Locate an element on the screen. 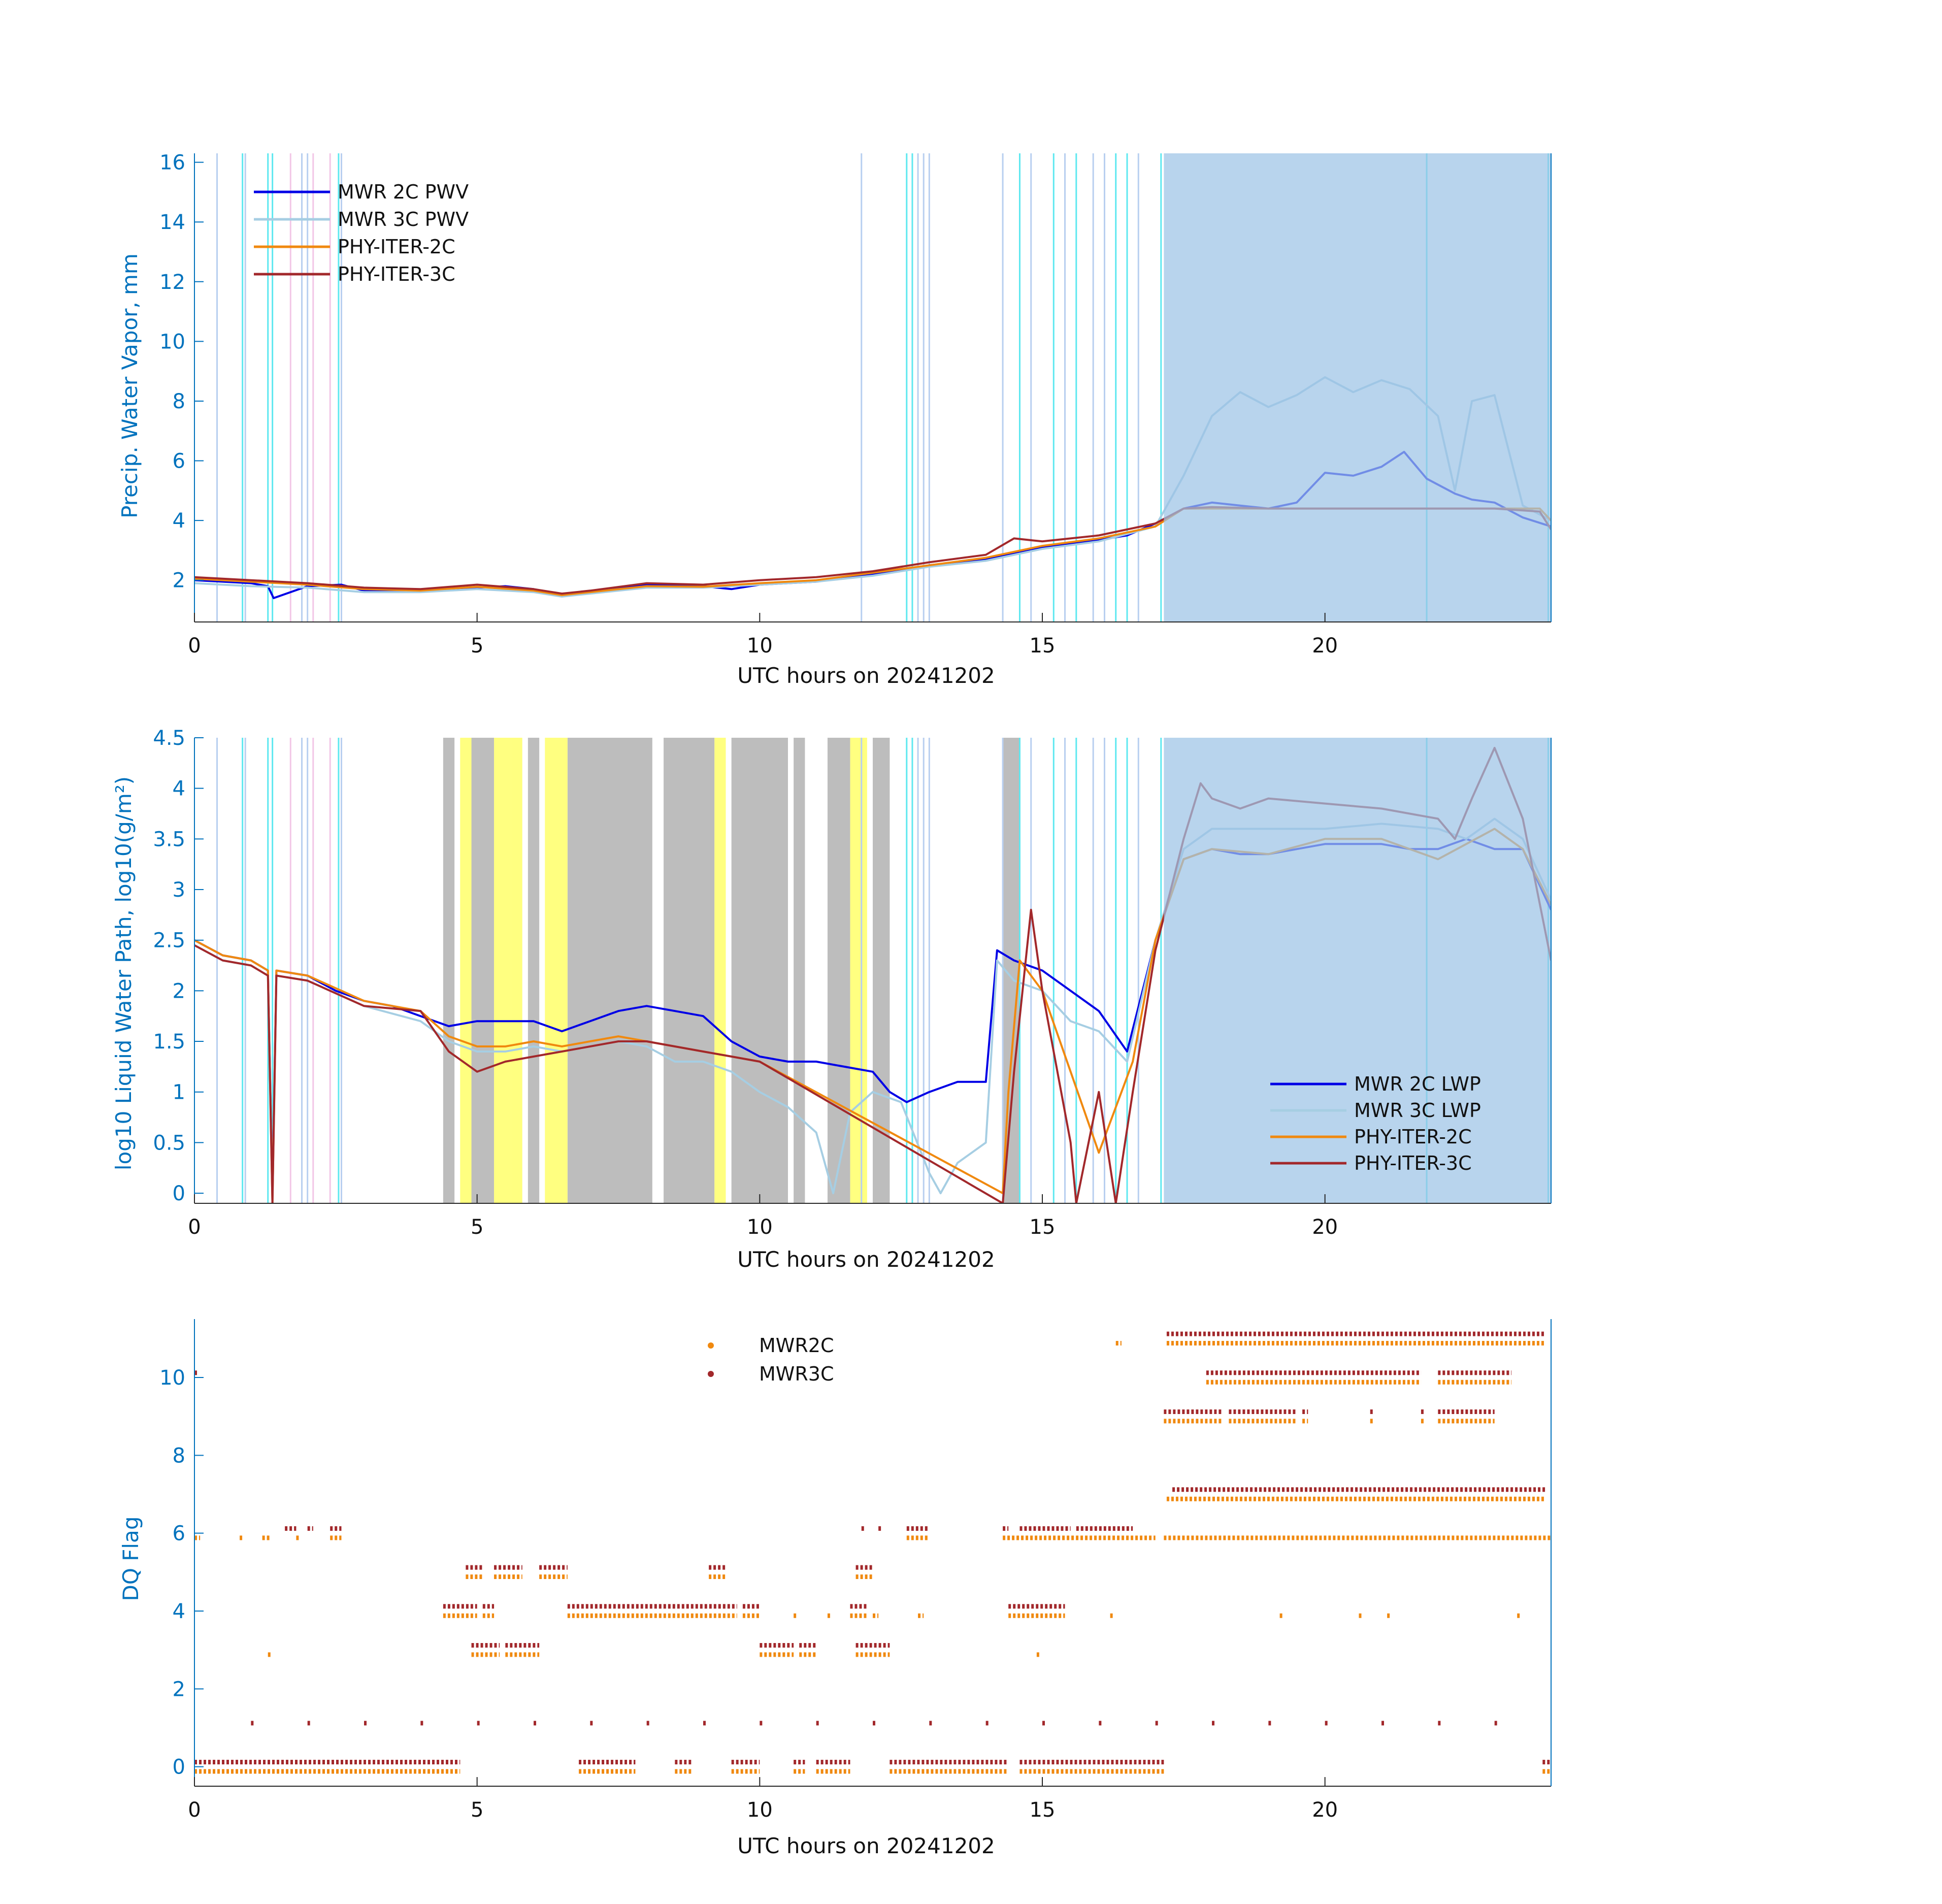  legend-mwr-2c-lwp: MWR 2C LWP is located at coordinates (1375, 1084).